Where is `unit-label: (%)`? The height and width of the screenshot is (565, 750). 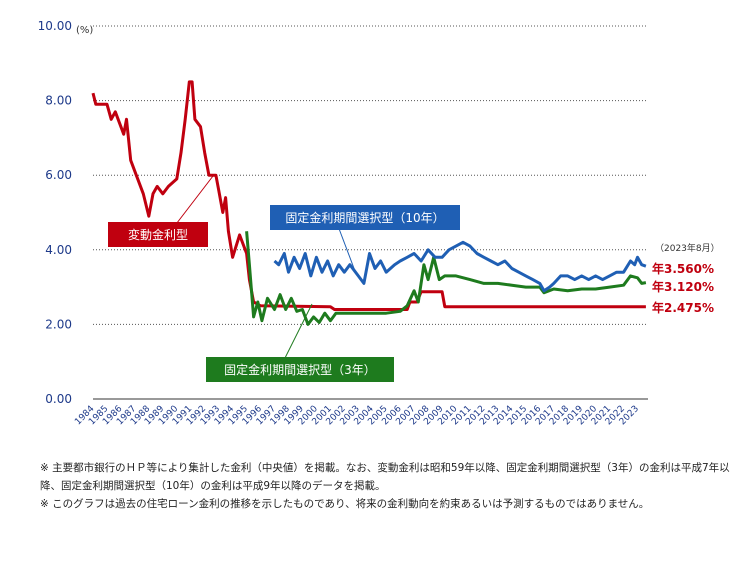 unit-label: (%) is located at coordinates (84, 30).